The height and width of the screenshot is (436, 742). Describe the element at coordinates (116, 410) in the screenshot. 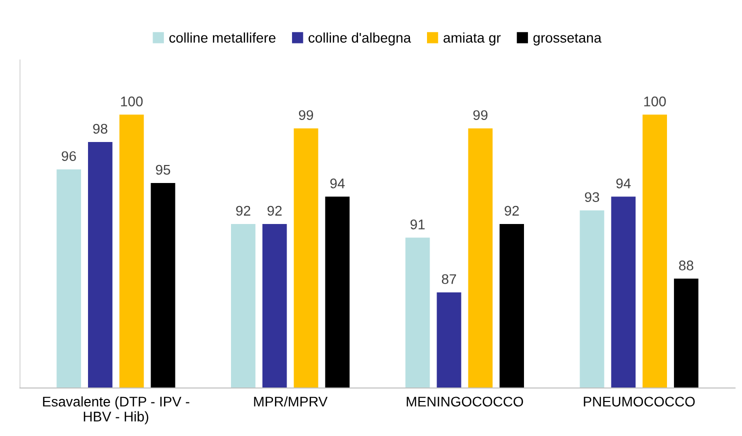

I see `x-tick-label: Esavalente (DTP - IPV - HBV - Hib)` at that location.